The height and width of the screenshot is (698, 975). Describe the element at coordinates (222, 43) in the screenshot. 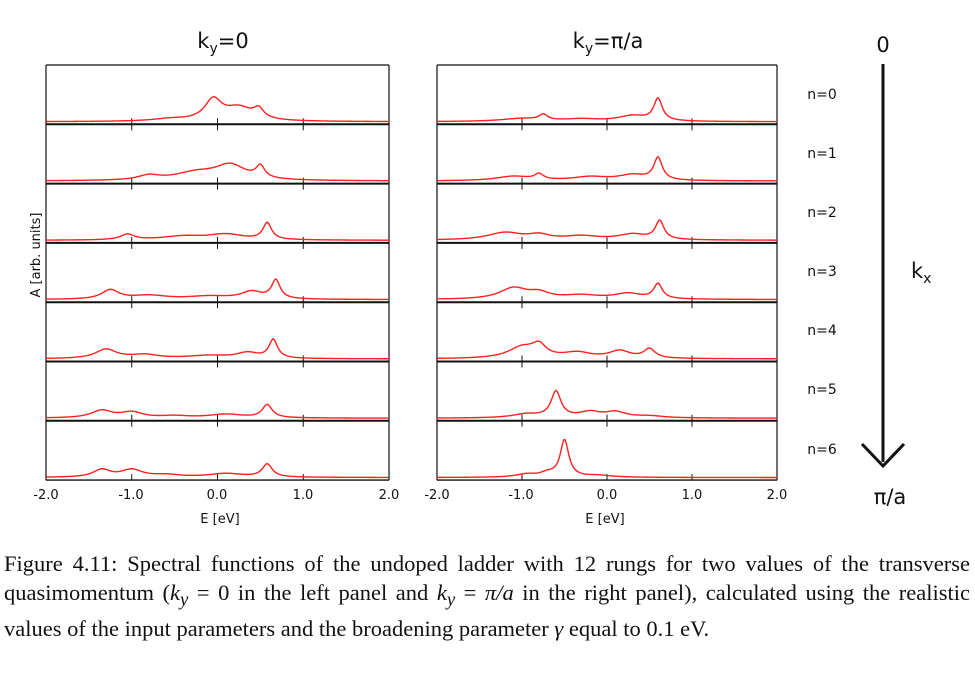

I see `panel-title-left: ky=0` at that location.